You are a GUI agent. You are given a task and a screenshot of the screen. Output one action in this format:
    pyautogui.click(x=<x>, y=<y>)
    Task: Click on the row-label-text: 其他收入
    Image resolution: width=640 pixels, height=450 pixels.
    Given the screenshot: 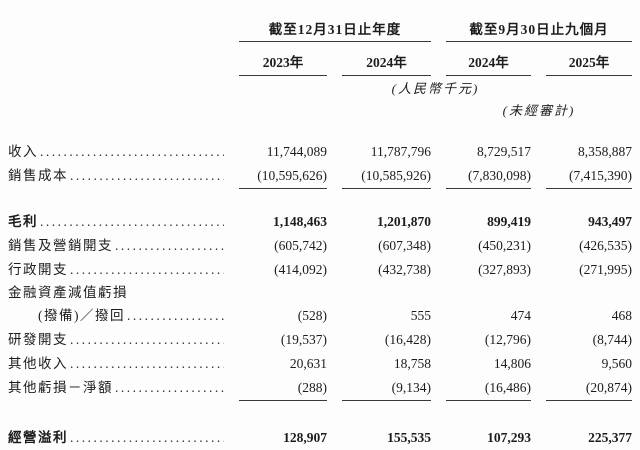 What is the action you would take?
    pyautogui.click(x=38, y=363)
    